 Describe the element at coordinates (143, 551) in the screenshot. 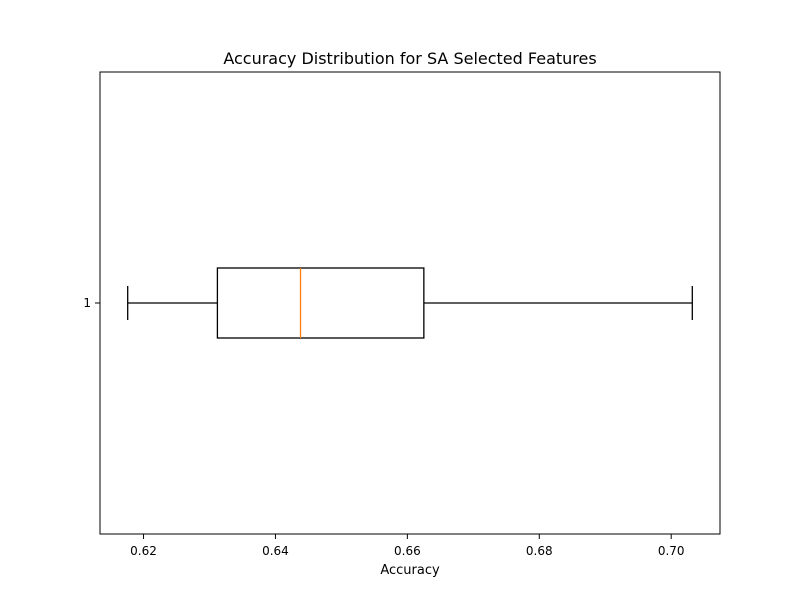

I see `x-tick-label-0: 0.62` at that location.